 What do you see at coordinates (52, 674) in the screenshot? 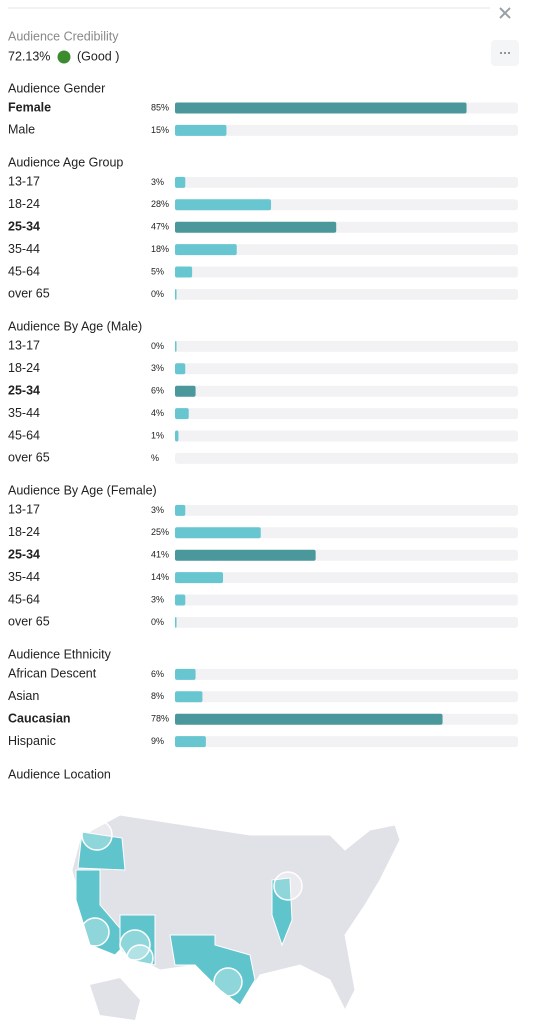
I see `row-label: African Descent` at bounding box center [52, 674].